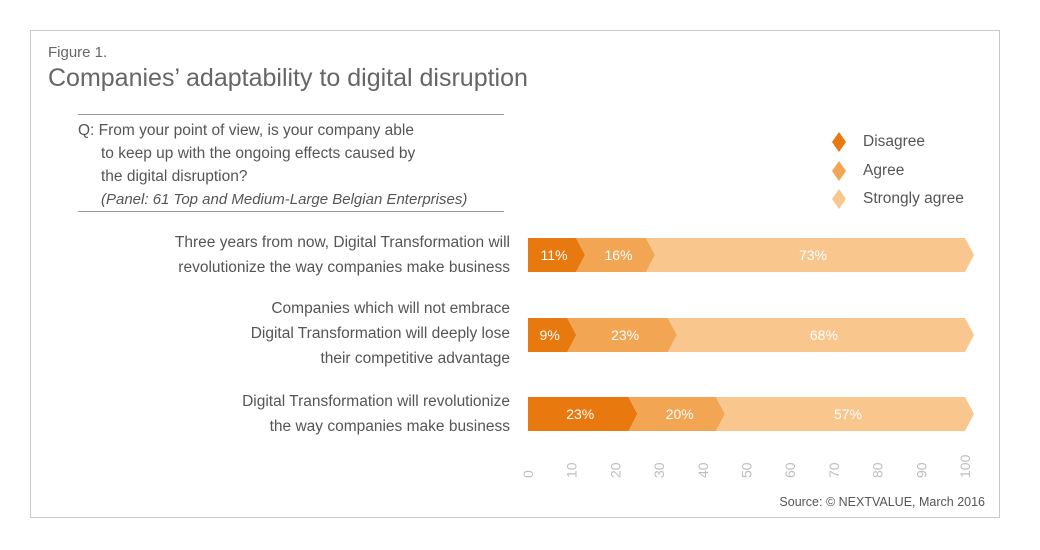  I want to click on data-label-disagree-row-1: 11%, so click(554, 255).